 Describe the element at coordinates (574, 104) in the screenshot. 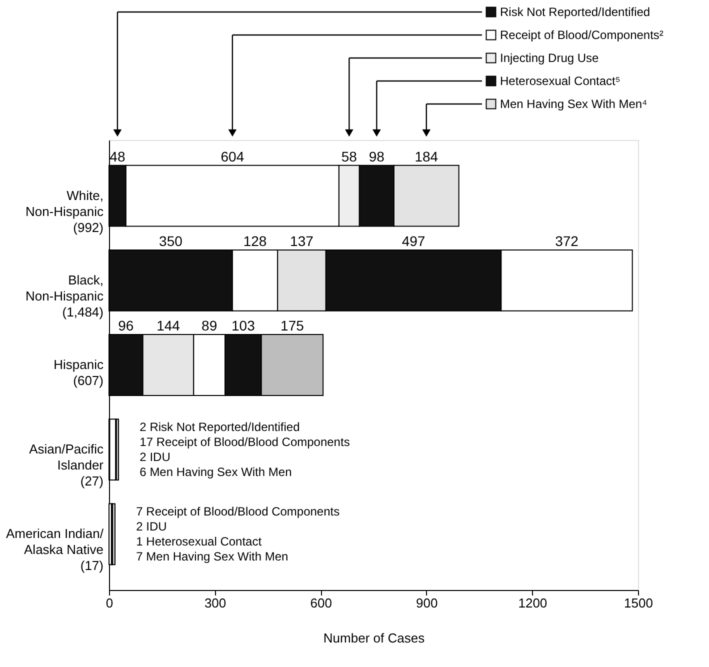

I see `legend-label: Men Having Sex With Men⁴` at that location.